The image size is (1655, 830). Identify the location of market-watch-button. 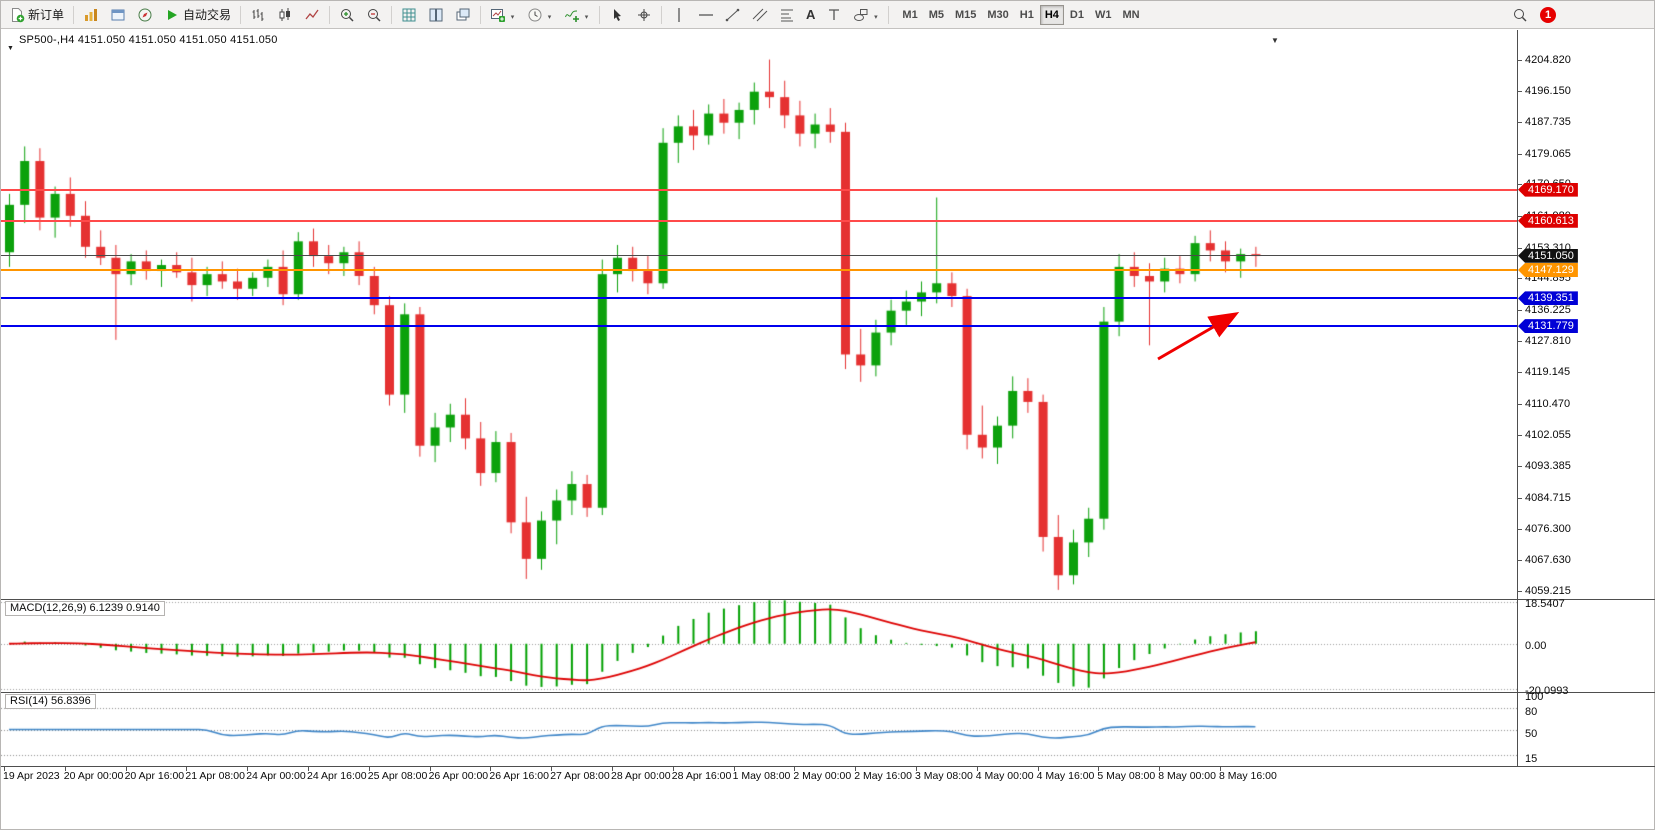
(91, 15).